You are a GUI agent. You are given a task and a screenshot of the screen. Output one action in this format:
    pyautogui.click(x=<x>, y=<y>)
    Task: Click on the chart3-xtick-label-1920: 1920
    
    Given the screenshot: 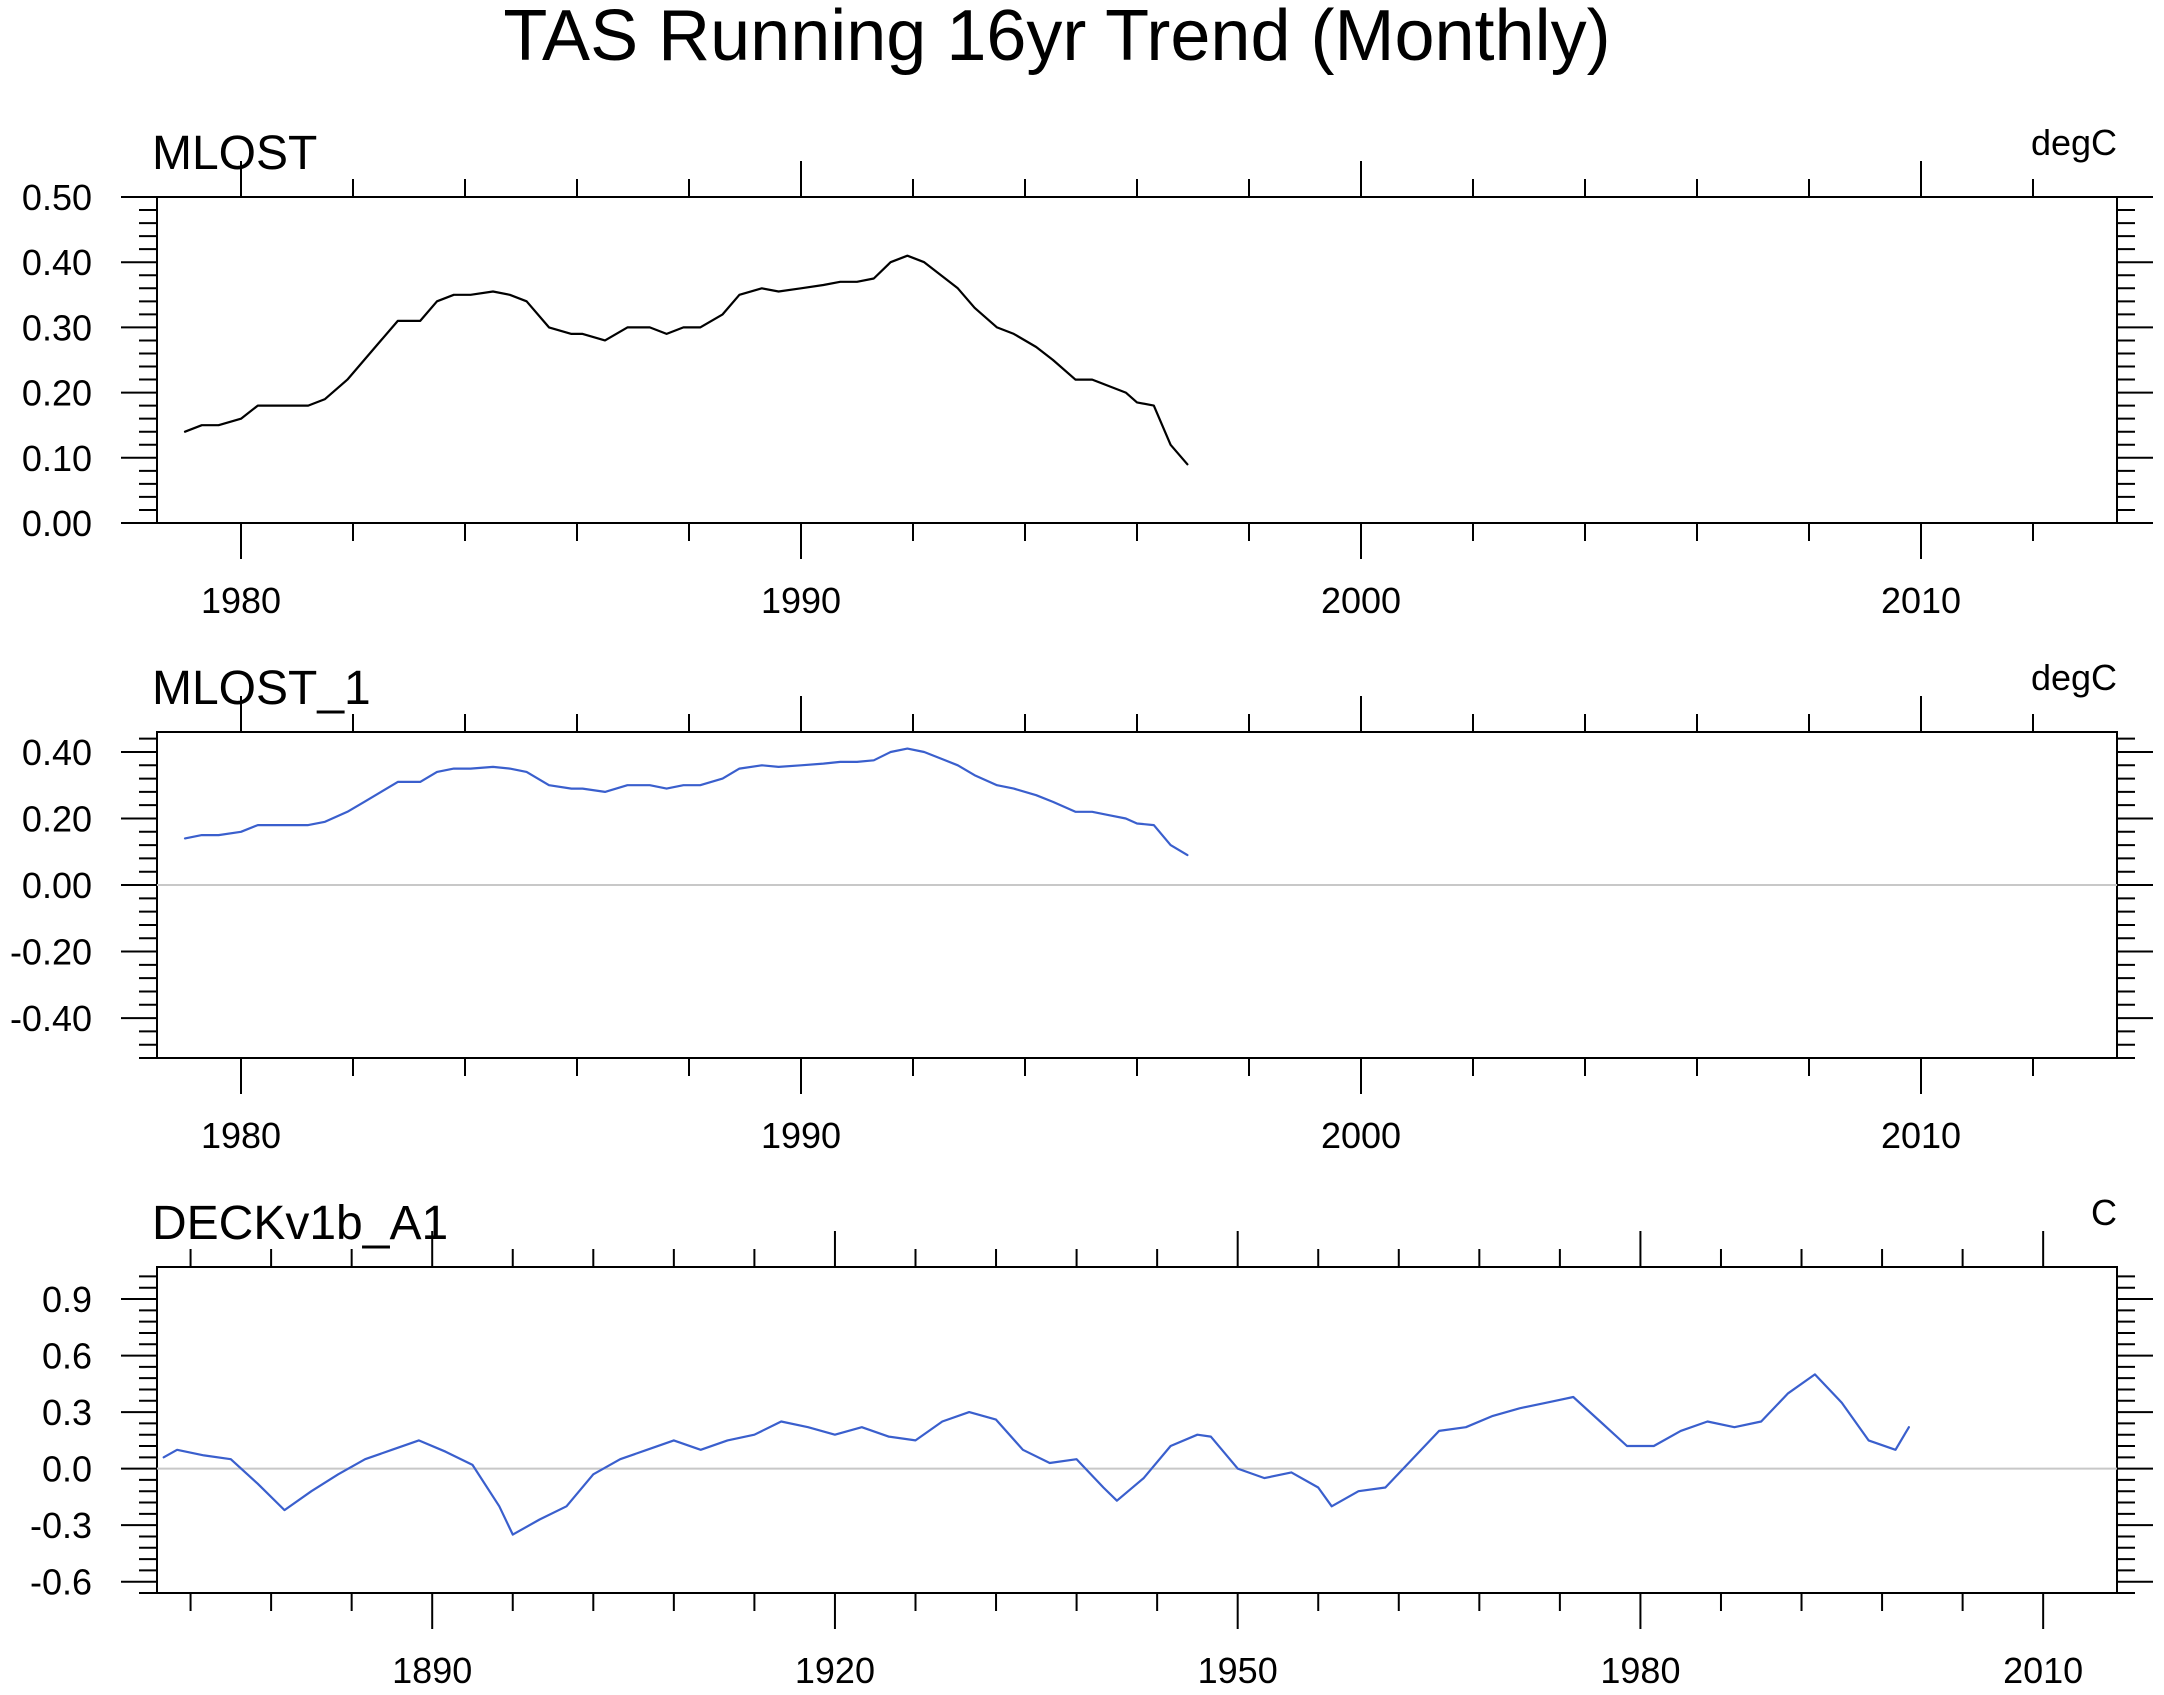 What is the action you would take?
    pyautogui.click(x=835, y=1670)
    